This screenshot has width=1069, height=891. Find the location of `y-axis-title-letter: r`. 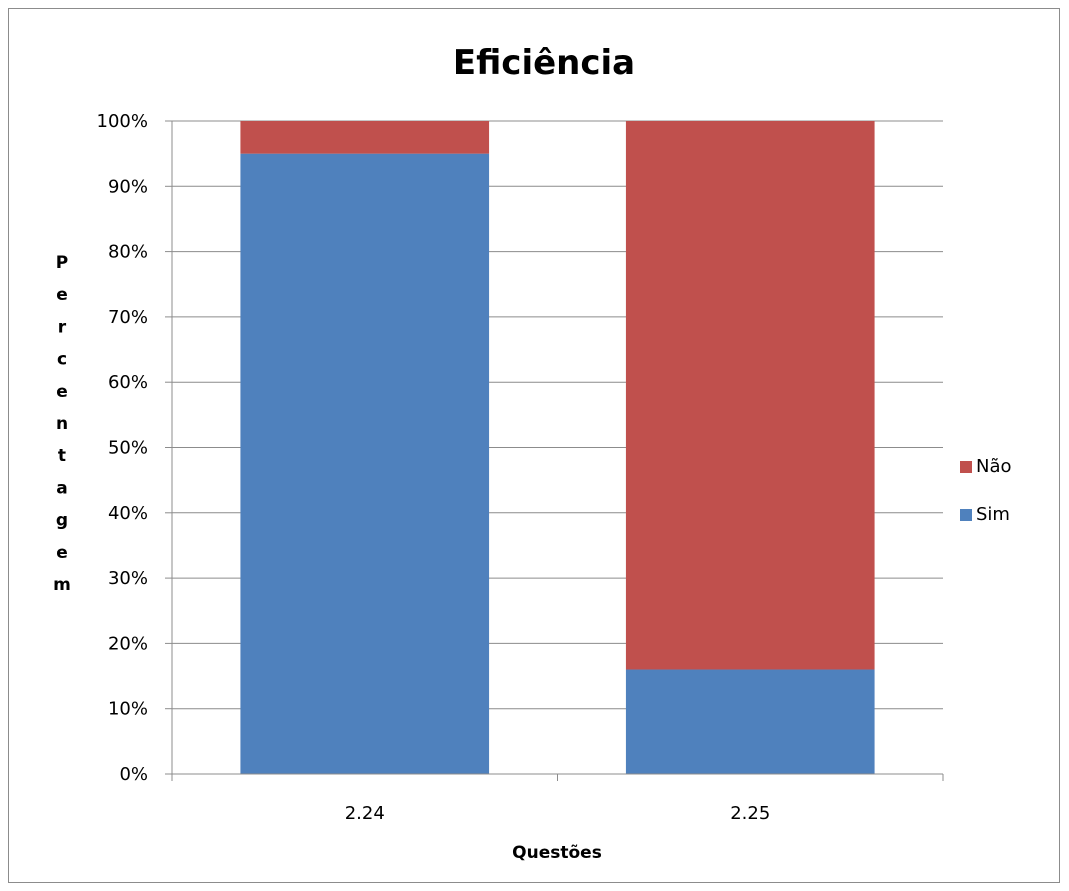

y-axis-title-letter: r is located at coordinates (62, 327).